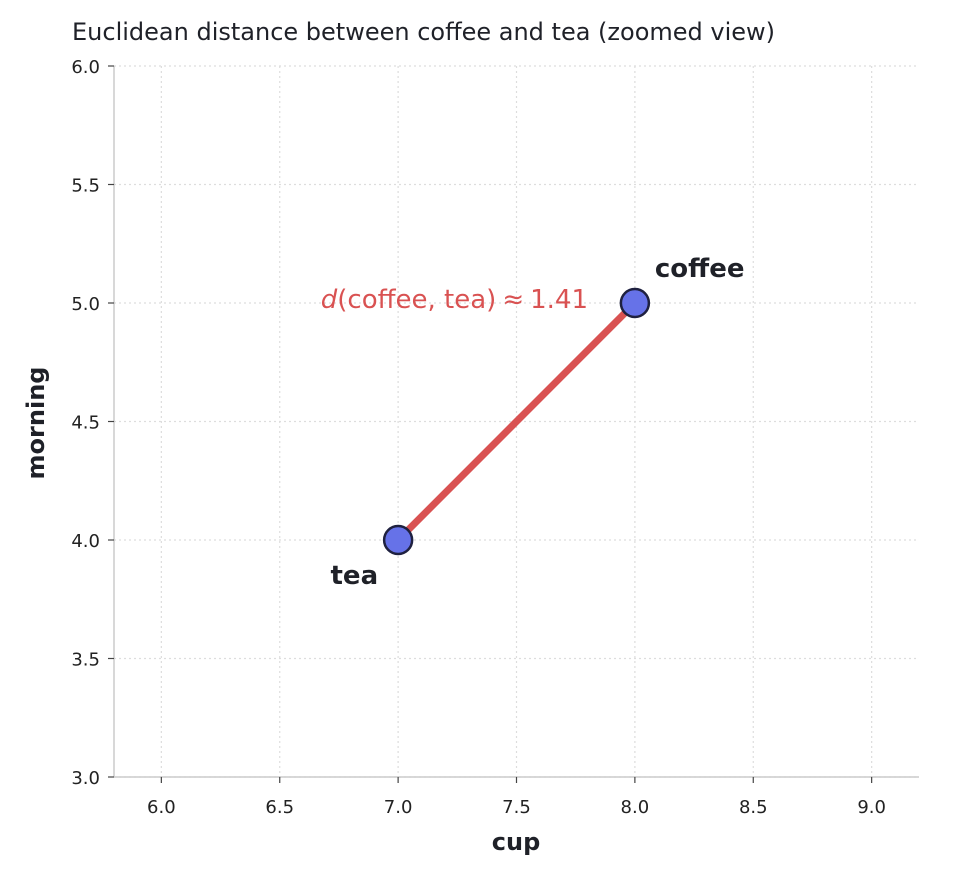 Image resolution: width=980 pixels, height=875 pixels. I want to click on x-tick-label: 6.0, so click(161, 807).